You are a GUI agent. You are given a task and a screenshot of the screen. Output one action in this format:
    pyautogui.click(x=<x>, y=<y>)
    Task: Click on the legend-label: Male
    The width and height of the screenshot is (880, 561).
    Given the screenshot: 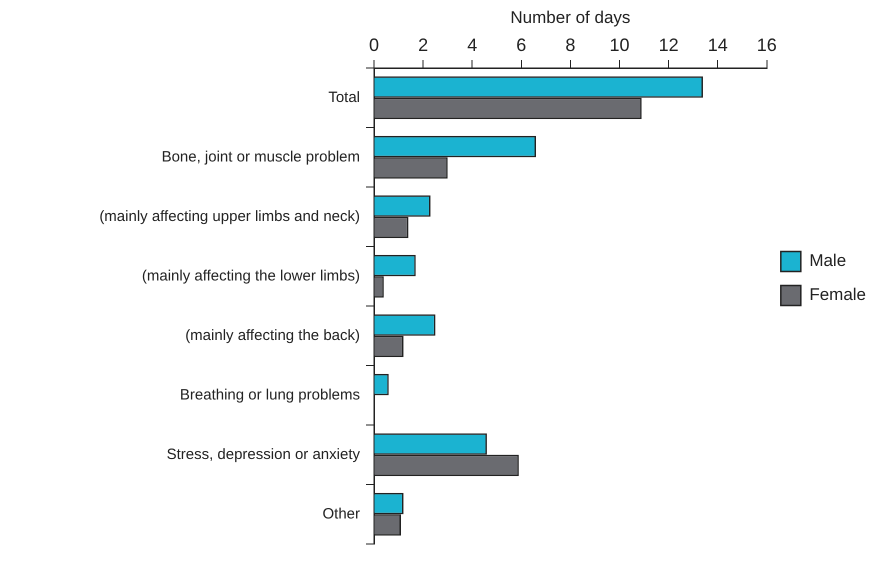 What is the action you would take?
    pyautogui.click(x=827, y=260)
    